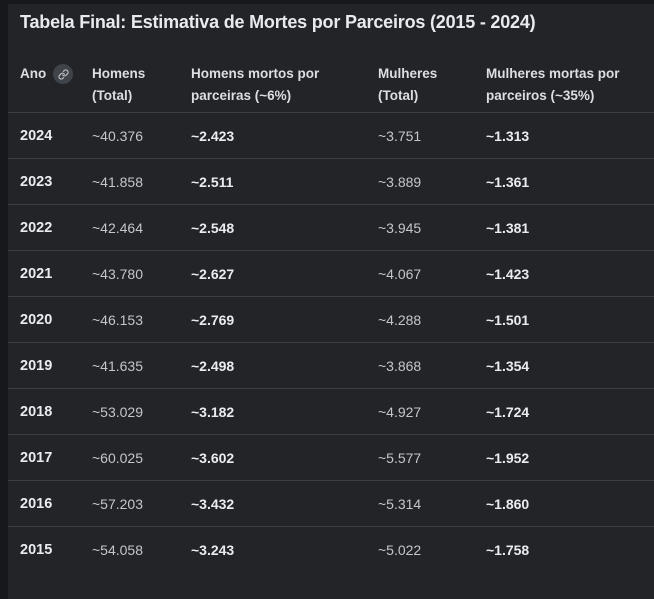  I want to click on mulheres-mortas-cell: ~1.860, so click(508, 503).